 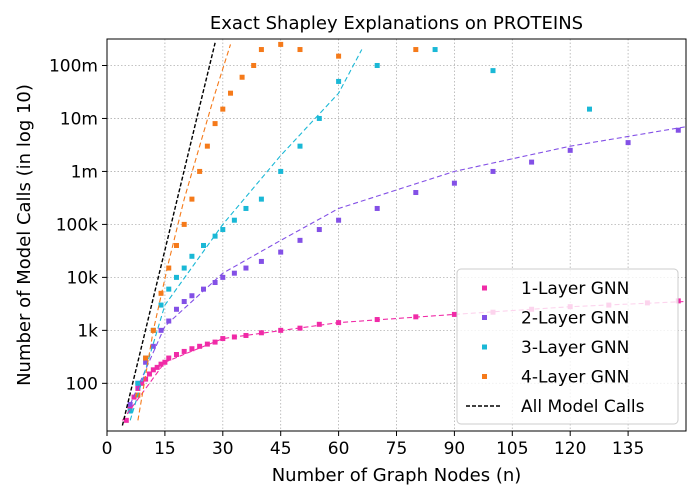 I want to click on legend-swatch-1-layer-gnn, so click(x=484, y=288).